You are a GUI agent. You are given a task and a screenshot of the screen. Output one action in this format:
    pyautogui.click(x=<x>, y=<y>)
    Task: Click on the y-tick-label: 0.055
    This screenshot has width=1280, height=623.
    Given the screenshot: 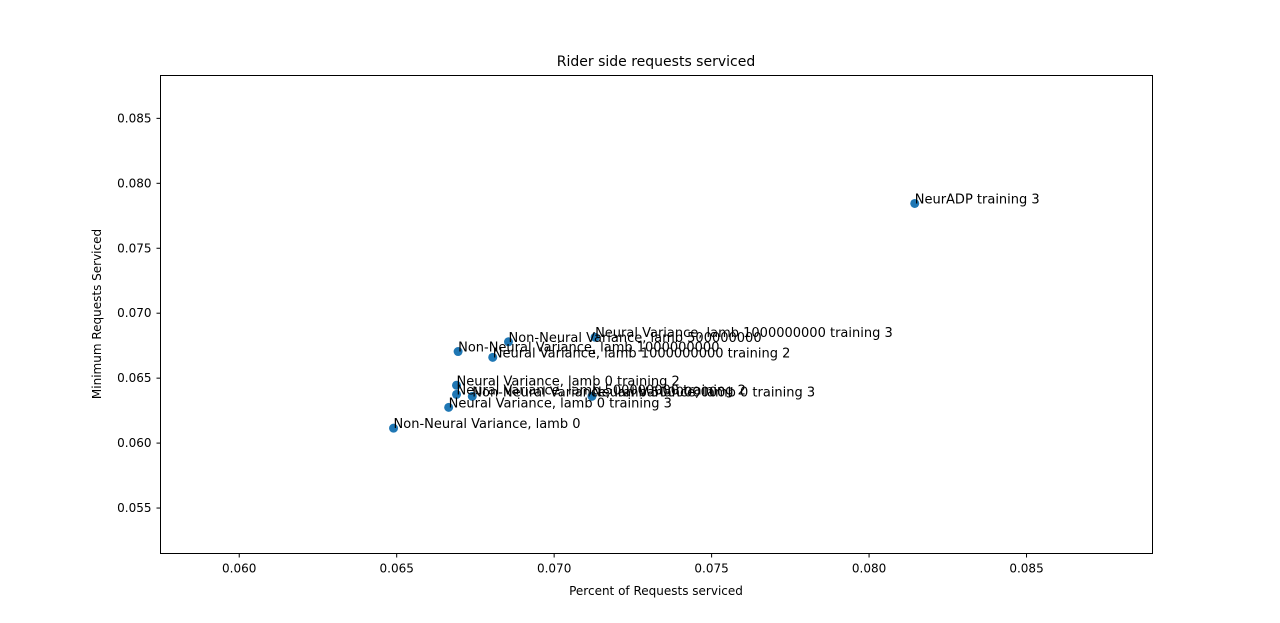 What is the action you would take?
    pyautogui.click(x=134, y=508)
    